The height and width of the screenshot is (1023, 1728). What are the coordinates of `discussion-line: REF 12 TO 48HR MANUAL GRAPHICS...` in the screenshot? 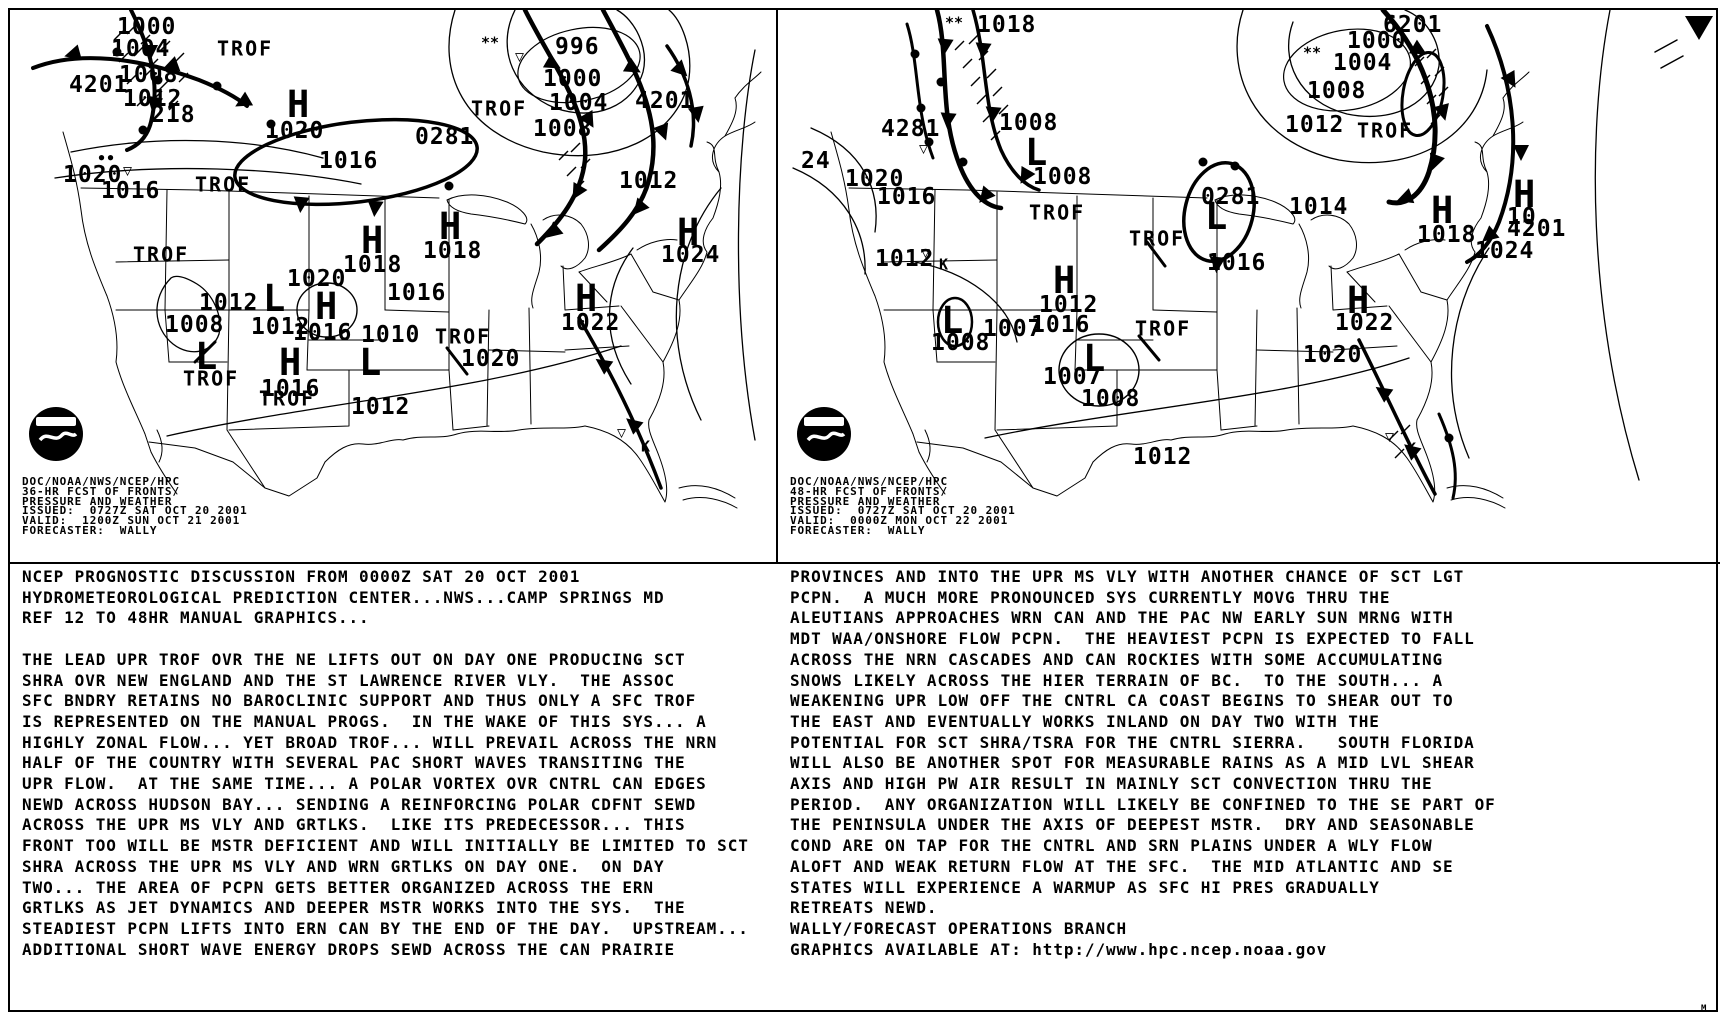 It's located at (196, 618).